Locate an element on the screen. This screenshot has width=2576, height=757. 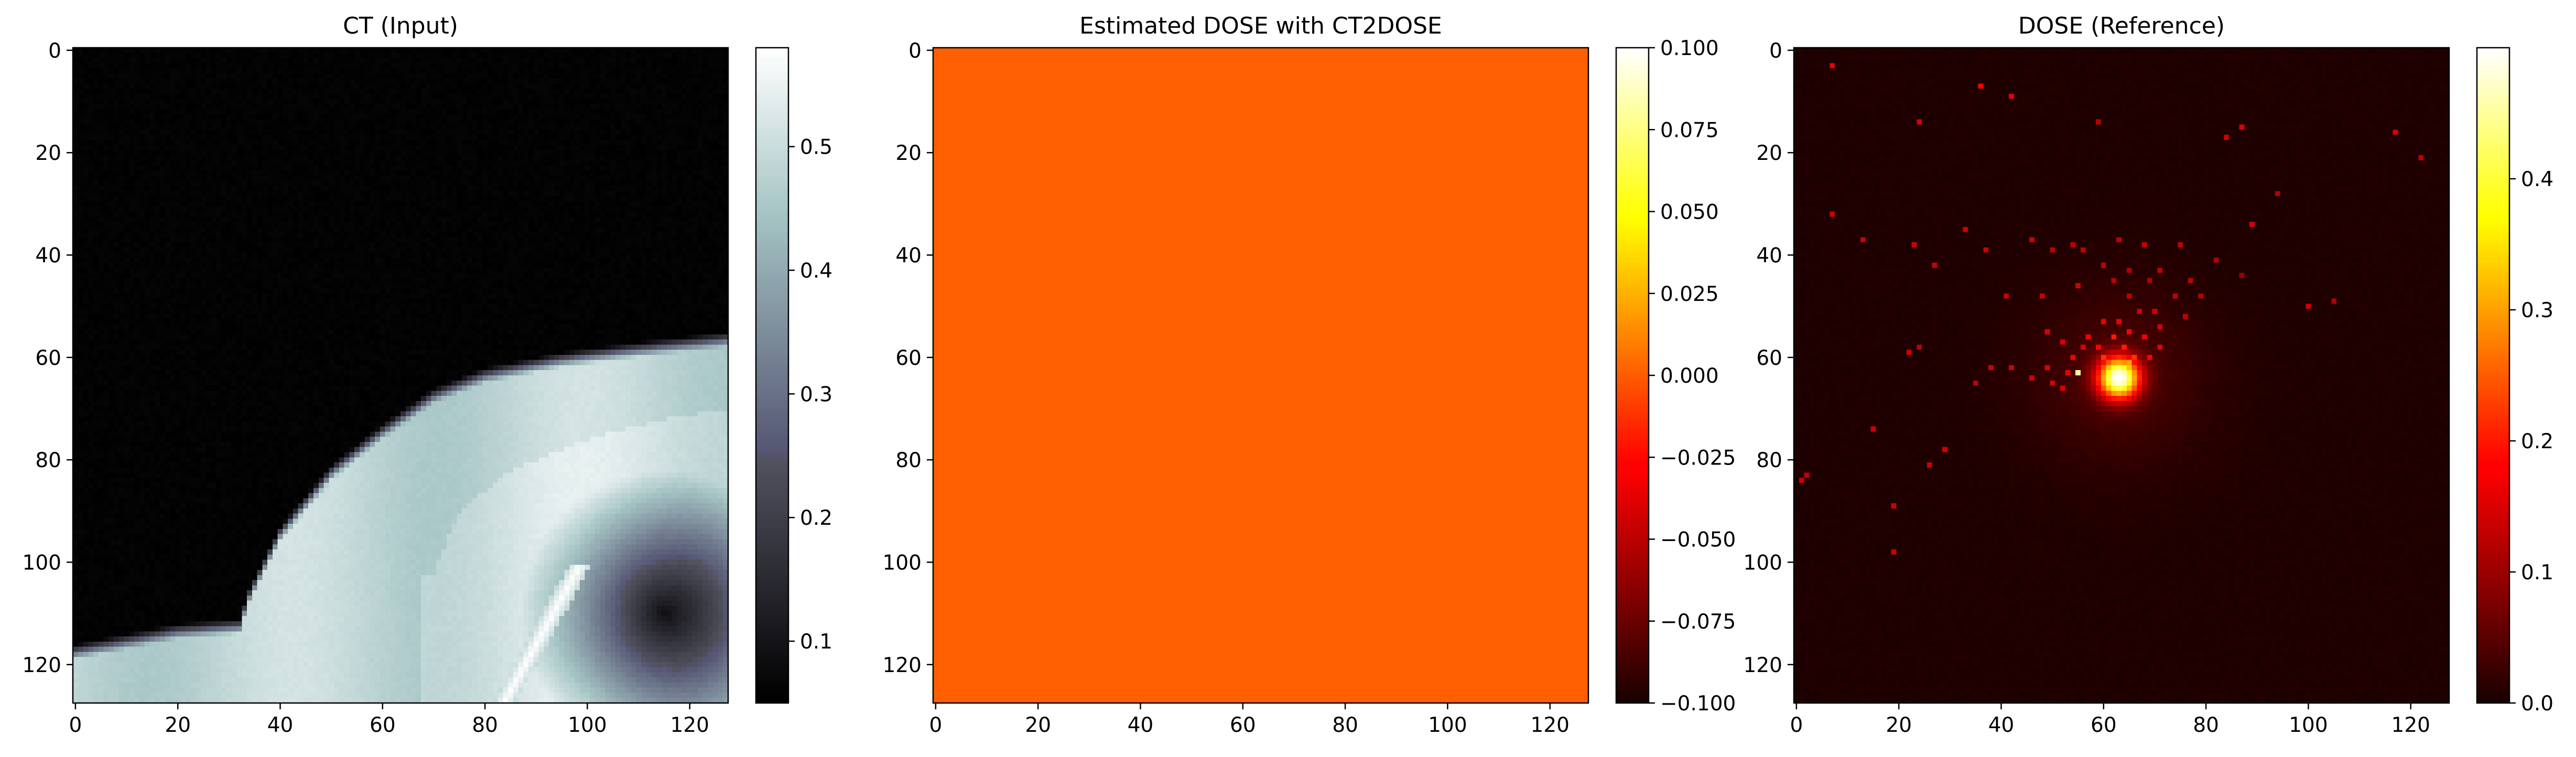
ct-input-colorbar is located at coordinates (772, 375).